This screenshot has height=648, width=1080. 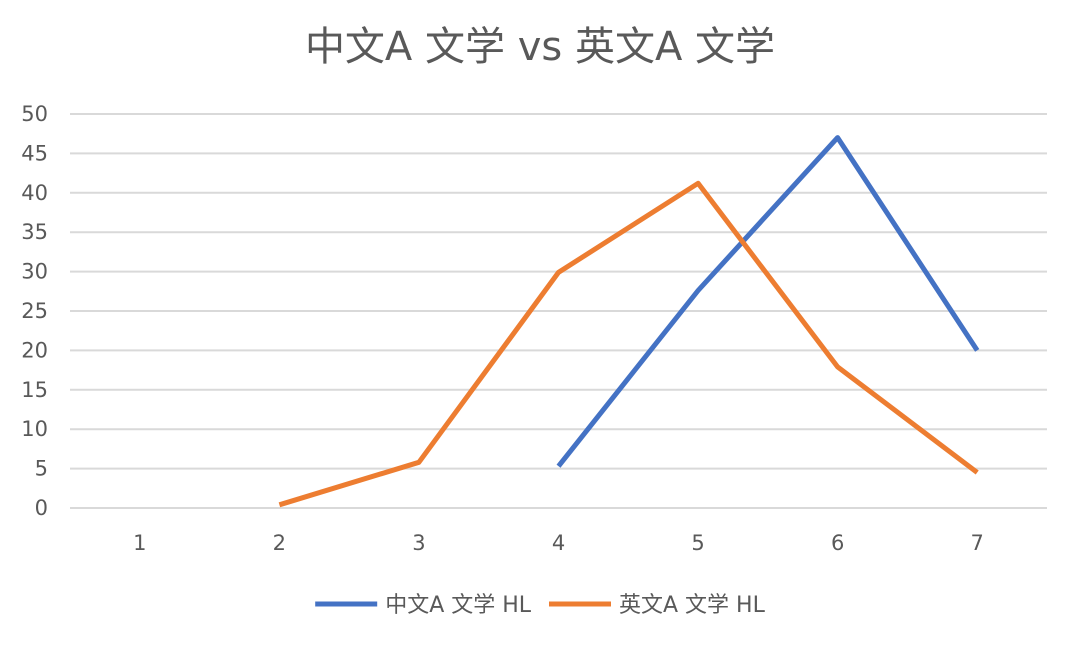 I want to click on legend: 中文A 文学 HL 英文A 文学 HL, so click(x=540, y=605).